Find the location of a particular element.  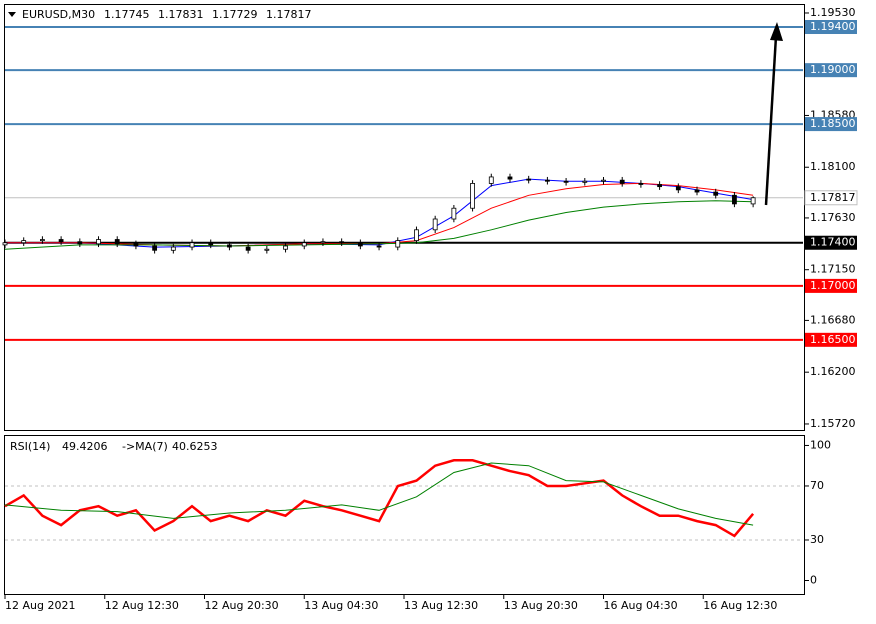

ma-name: ->MA(7) is located at coordinates (145, 446).